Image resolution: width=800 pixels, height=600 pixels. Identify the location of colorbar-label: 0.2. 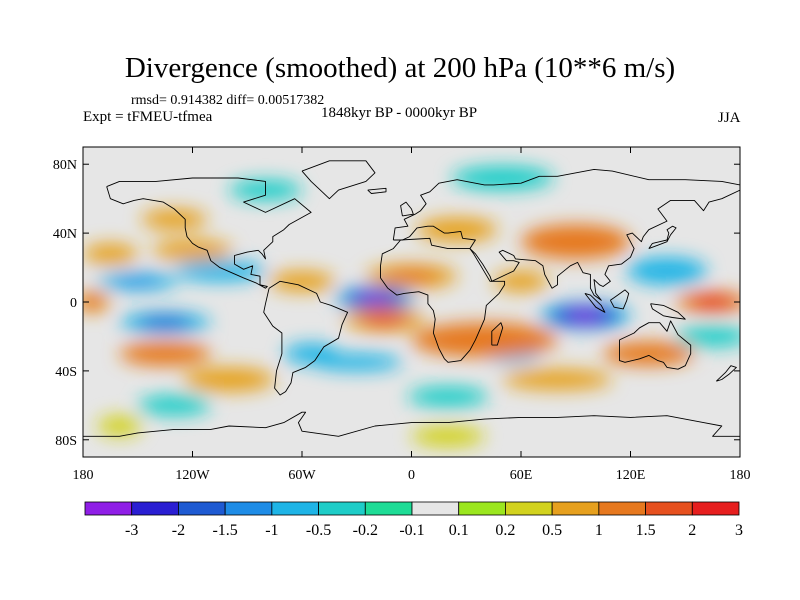
(505, 530).